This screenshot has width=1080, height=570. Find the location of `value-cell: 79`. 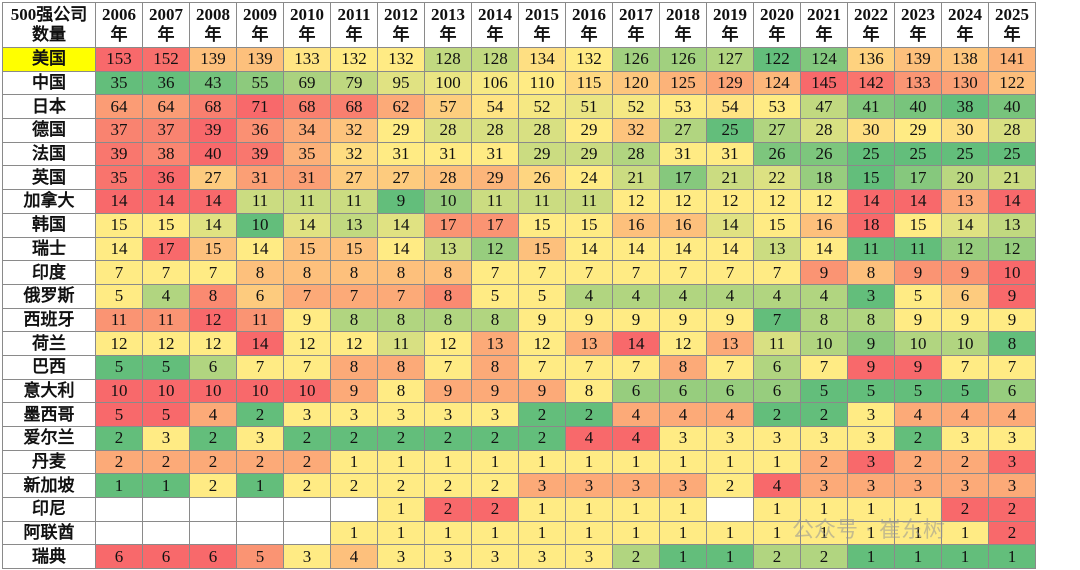

value-cell: 79 is located at coordinates (354, 83).